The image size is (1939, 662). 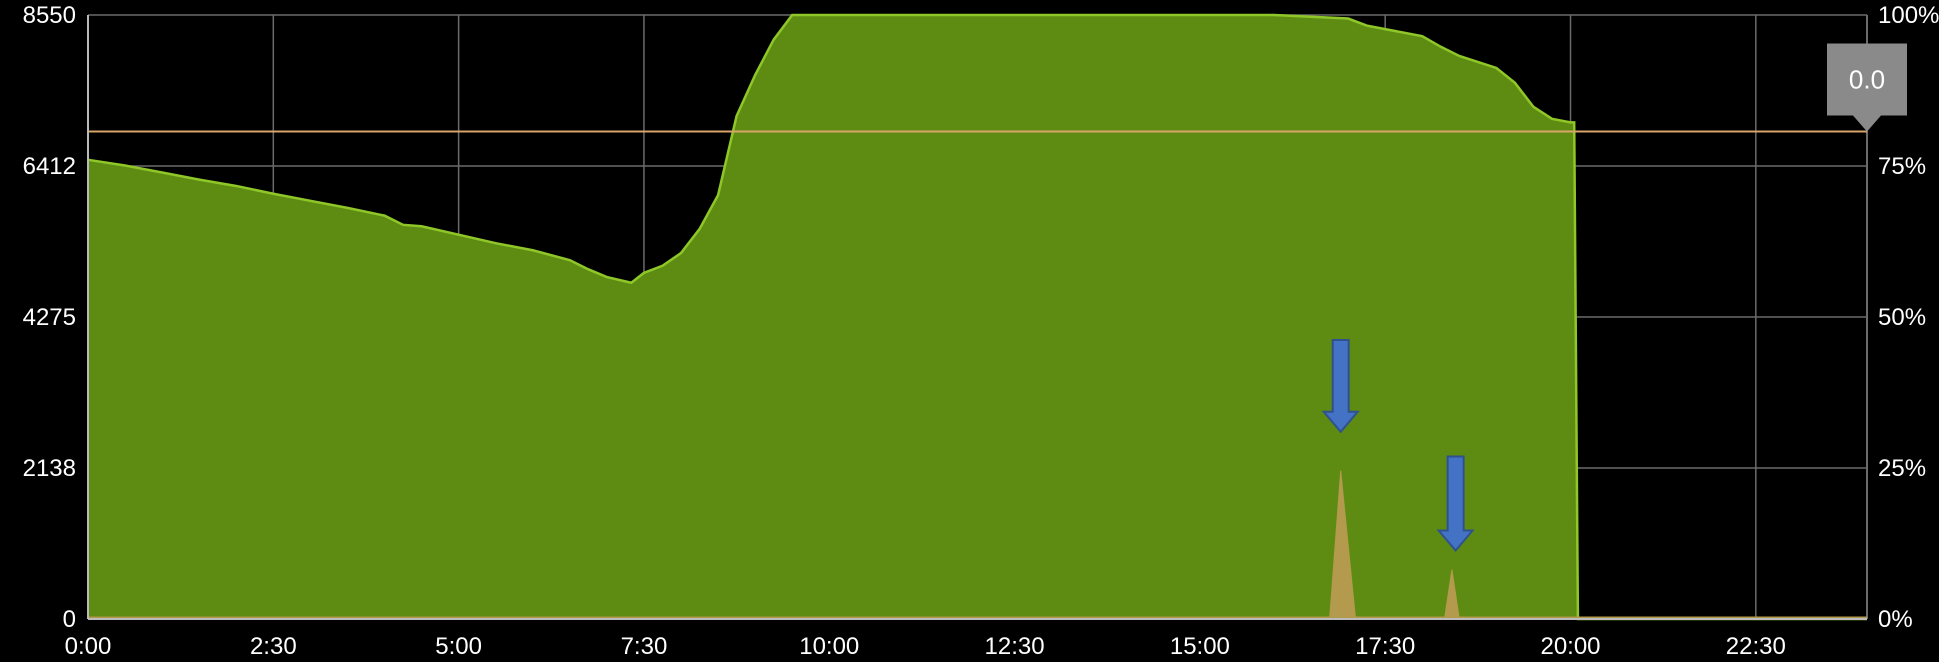 What do you see at coordinates (1908, 15) in the screenshot?
I see `y2-tick-label: 100%` at bounding box center [1908, 15].